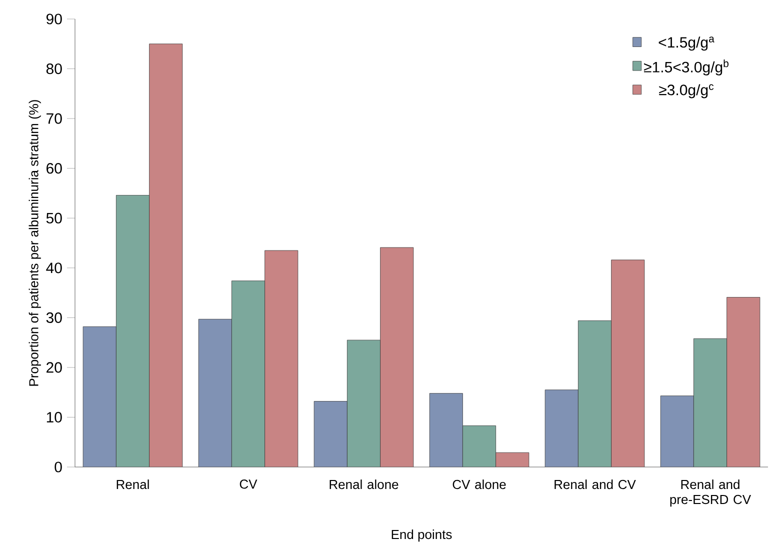 The height and width of the screenshot is (546, 771). Describe the element at coordinates (54, 367) in the screenshot. I see `y-tick-label: 20` at that location.